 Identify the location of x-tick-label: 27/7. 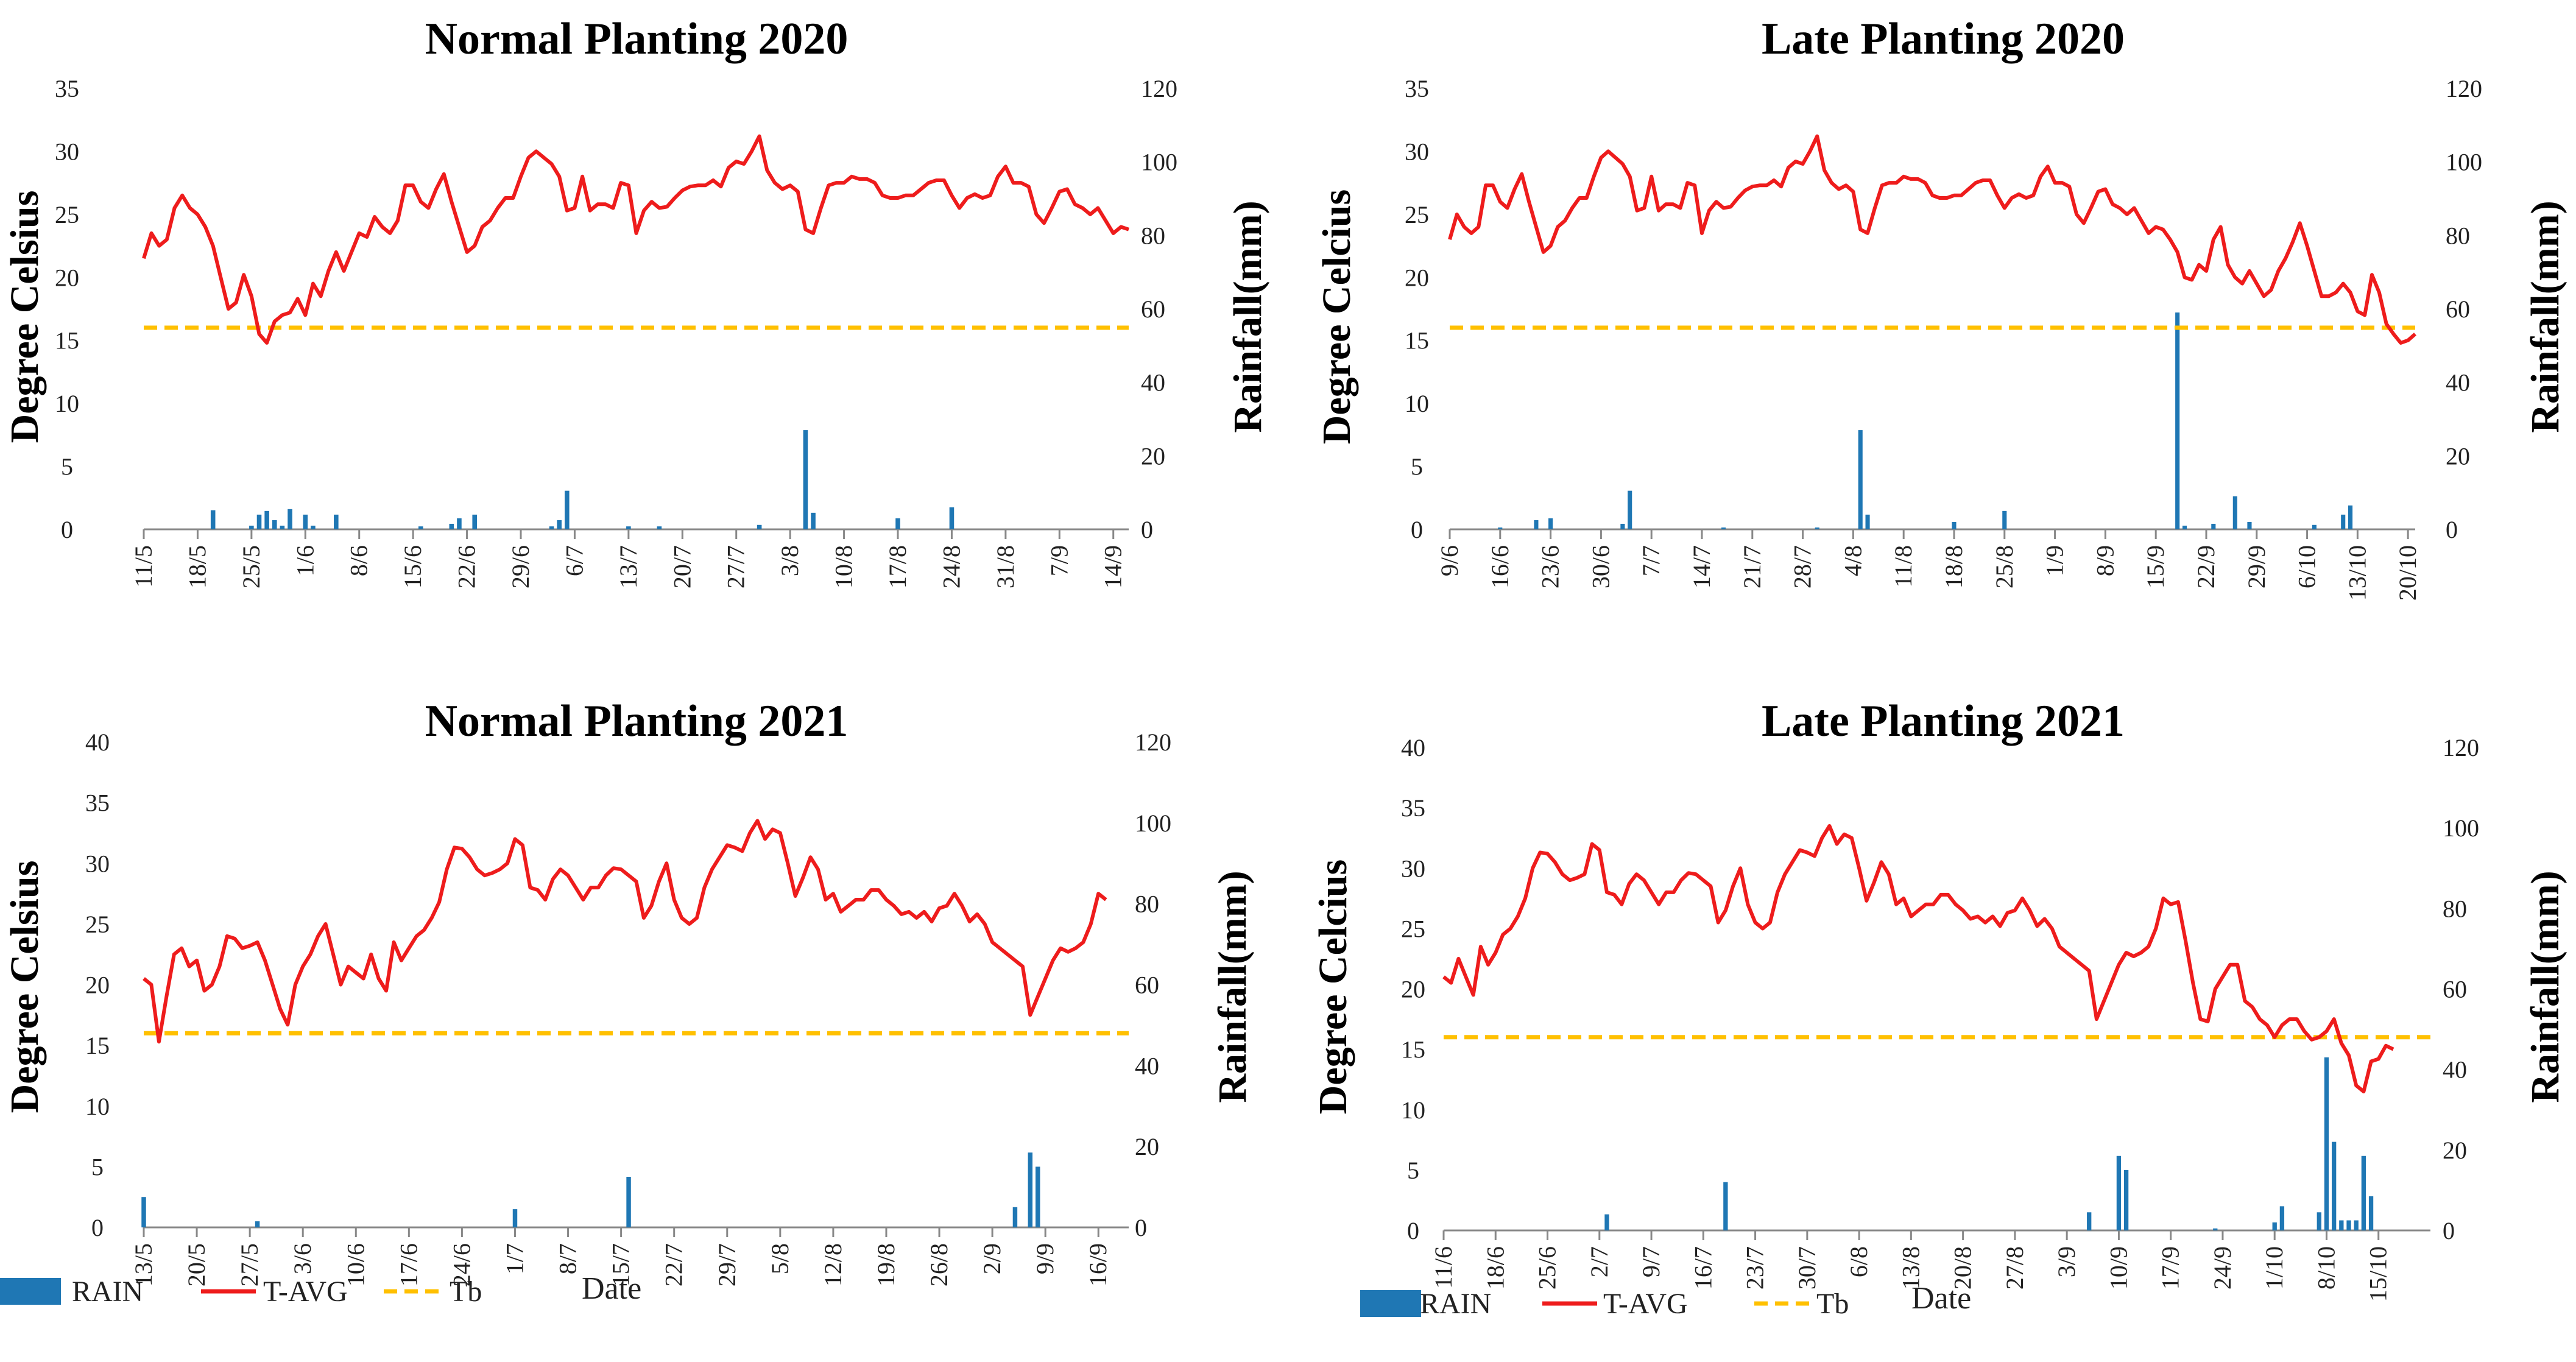
(736, 567).